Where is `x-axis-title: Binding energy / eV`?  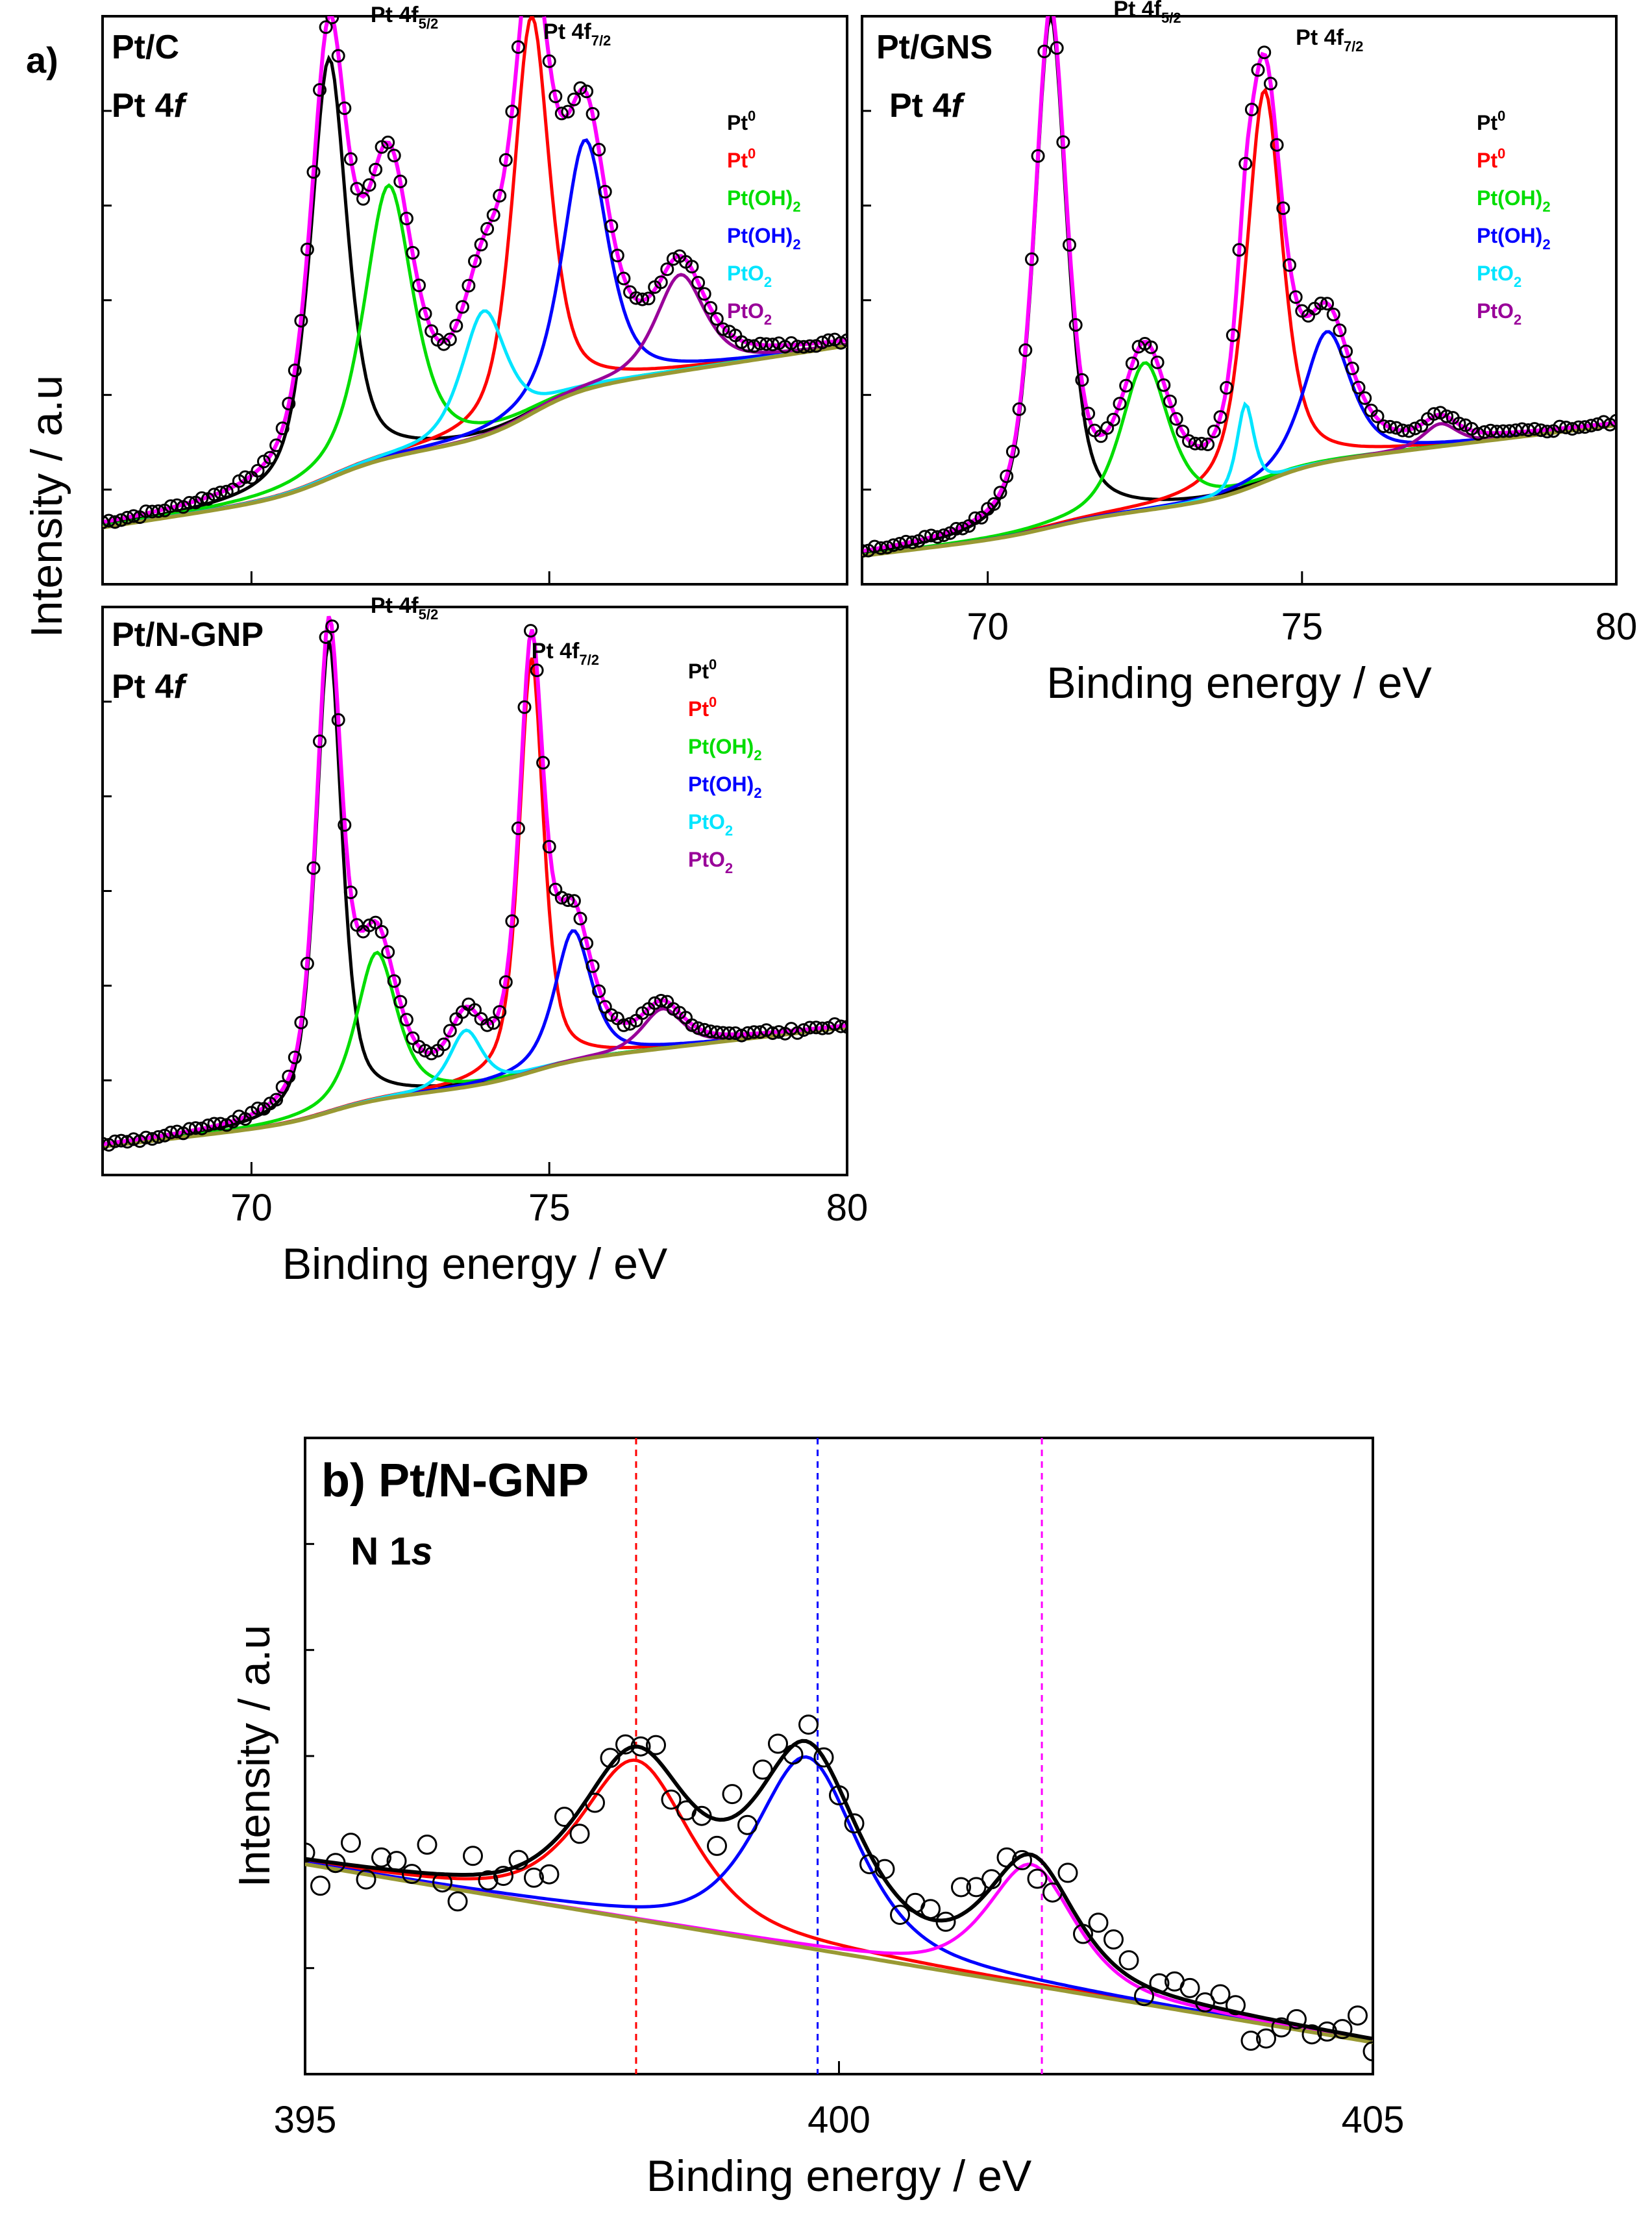
x-axis-title: Binding energy / eV is located at coordinates (475, 1264).